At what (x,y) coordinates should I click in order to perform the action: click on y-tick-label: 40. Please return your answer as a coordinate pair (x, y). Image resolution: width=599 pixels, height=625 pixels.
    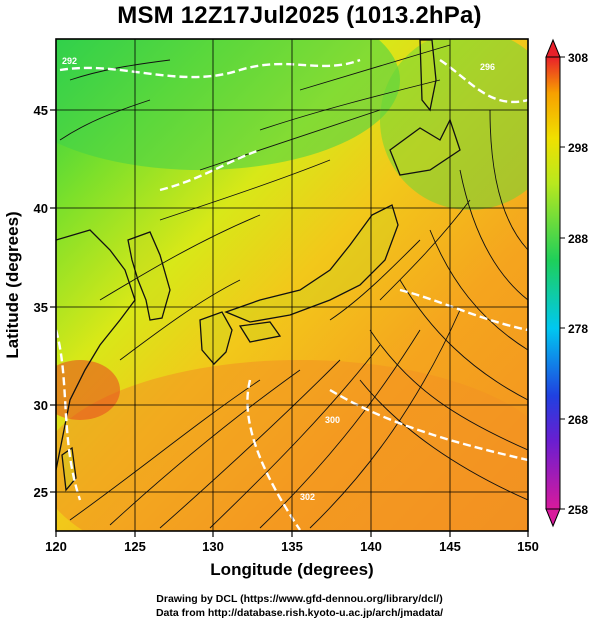
    Looking at the image, I should click on (41, 208).